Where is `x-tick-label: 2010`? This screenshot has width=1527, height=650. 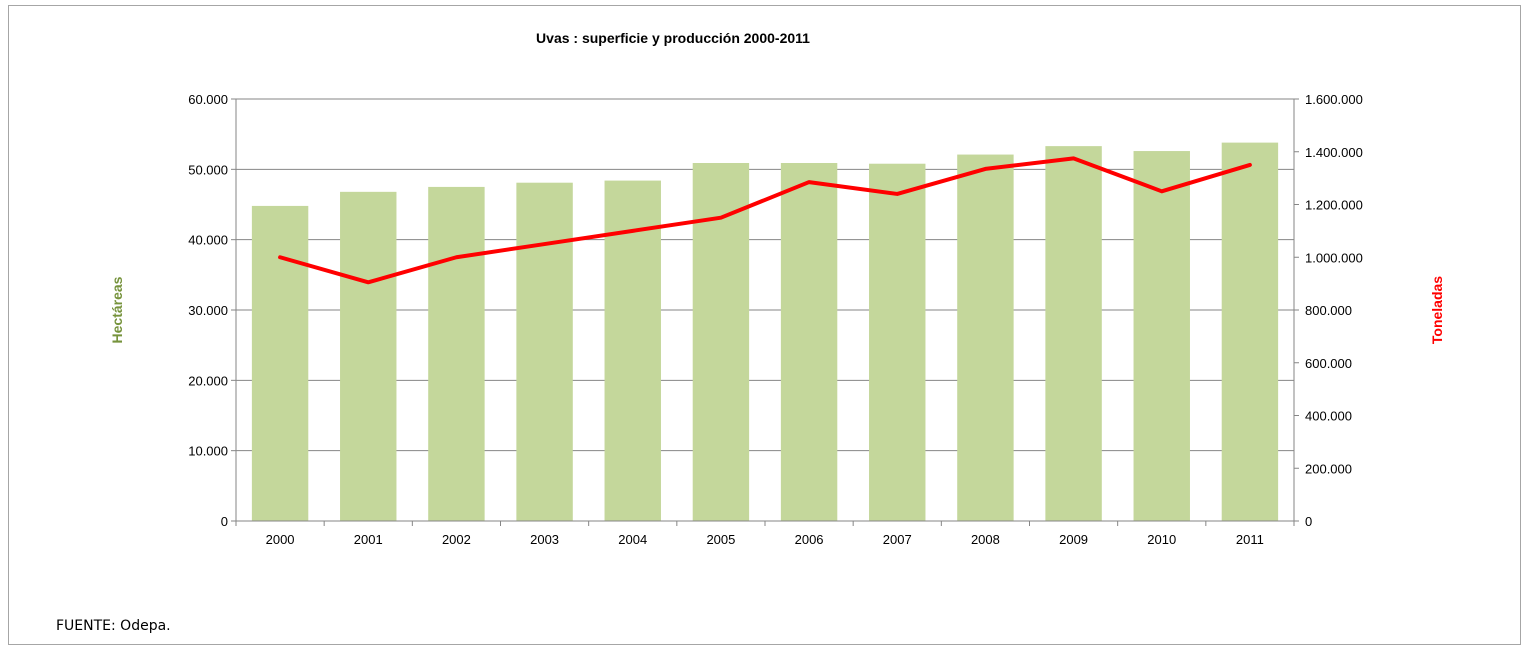
x-tick-label: 2010 is located at coordinates (1161, 539).